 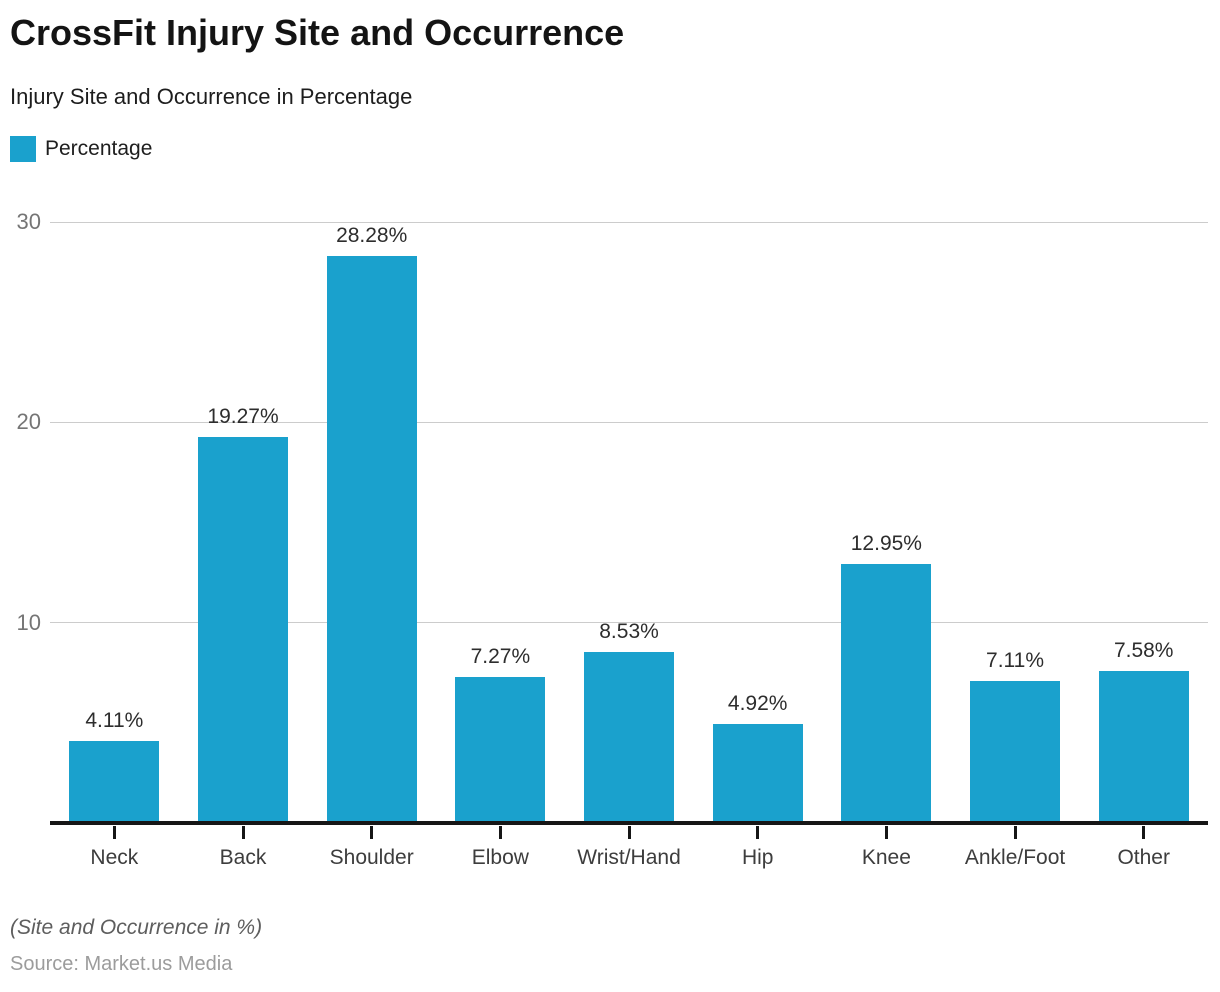 I want to click on bar-value-label: 19.27%, so click(x=243, y=416).